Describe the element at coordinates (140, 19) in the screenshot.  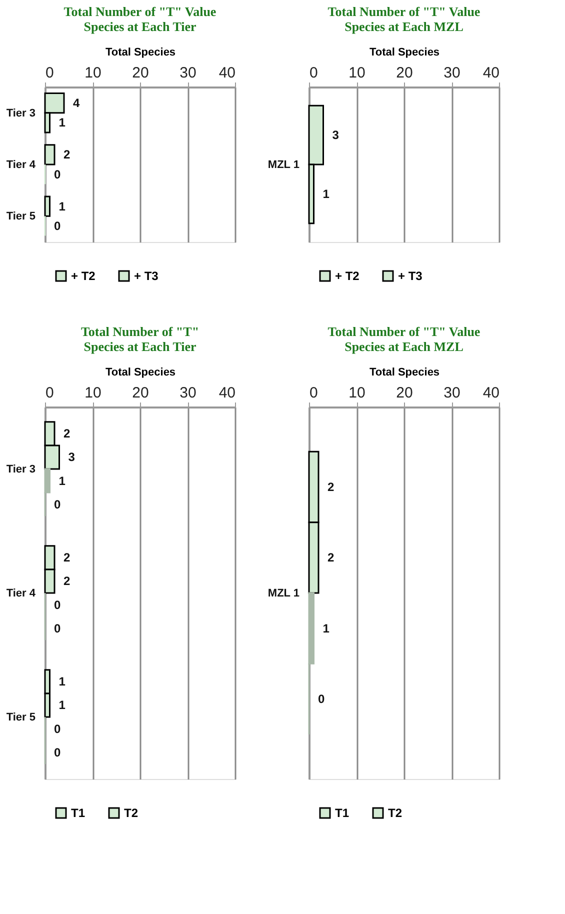
I see `chart-title: Total Number of "T" Value Species at Each Tier` at that location.